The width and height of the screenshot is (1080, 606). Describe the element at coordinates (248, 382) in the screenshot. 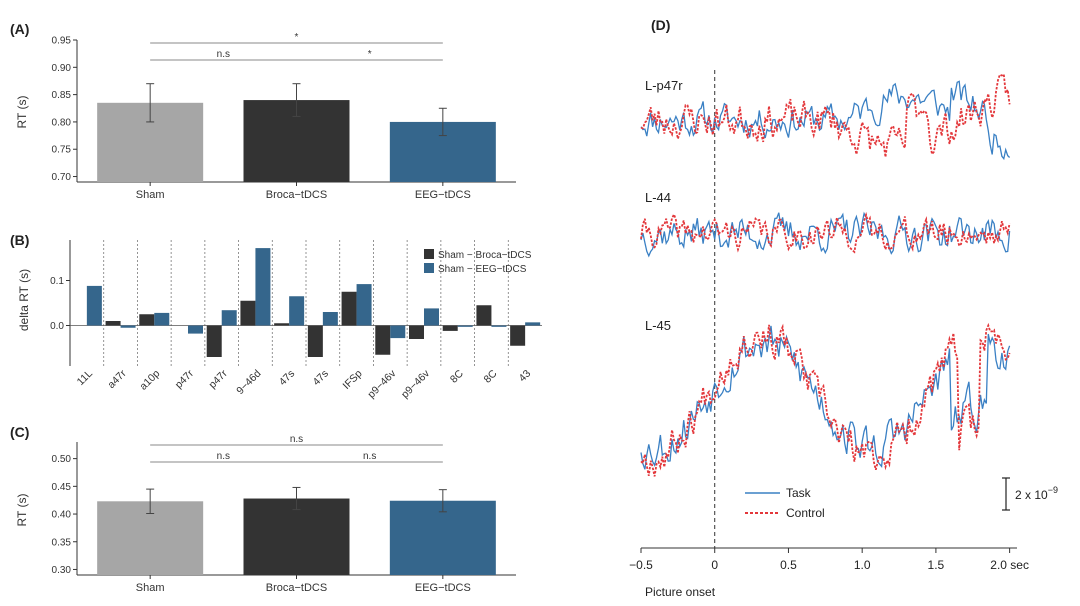

I see `panel-b-xtick-label: 9−46d` at that location.